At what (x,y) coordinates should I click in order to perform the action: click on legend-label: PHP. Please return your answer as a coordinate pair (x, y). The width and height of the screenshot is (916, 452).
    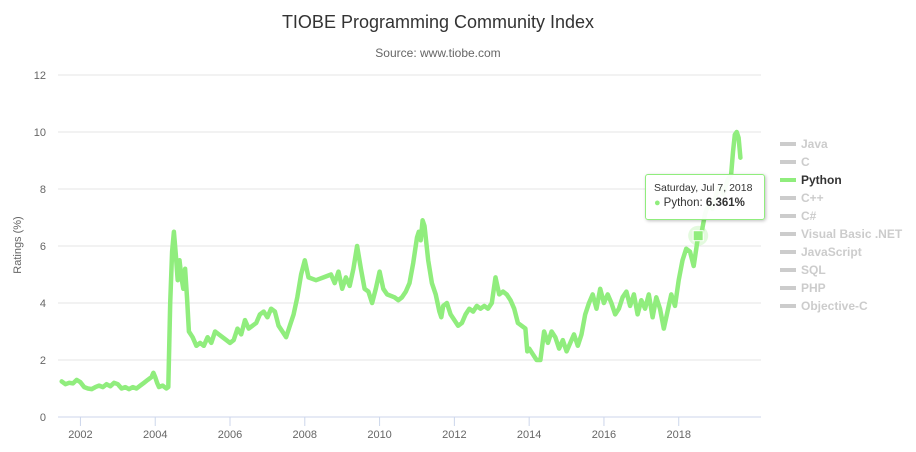
    Looking at the image, I should click on (813, 288).